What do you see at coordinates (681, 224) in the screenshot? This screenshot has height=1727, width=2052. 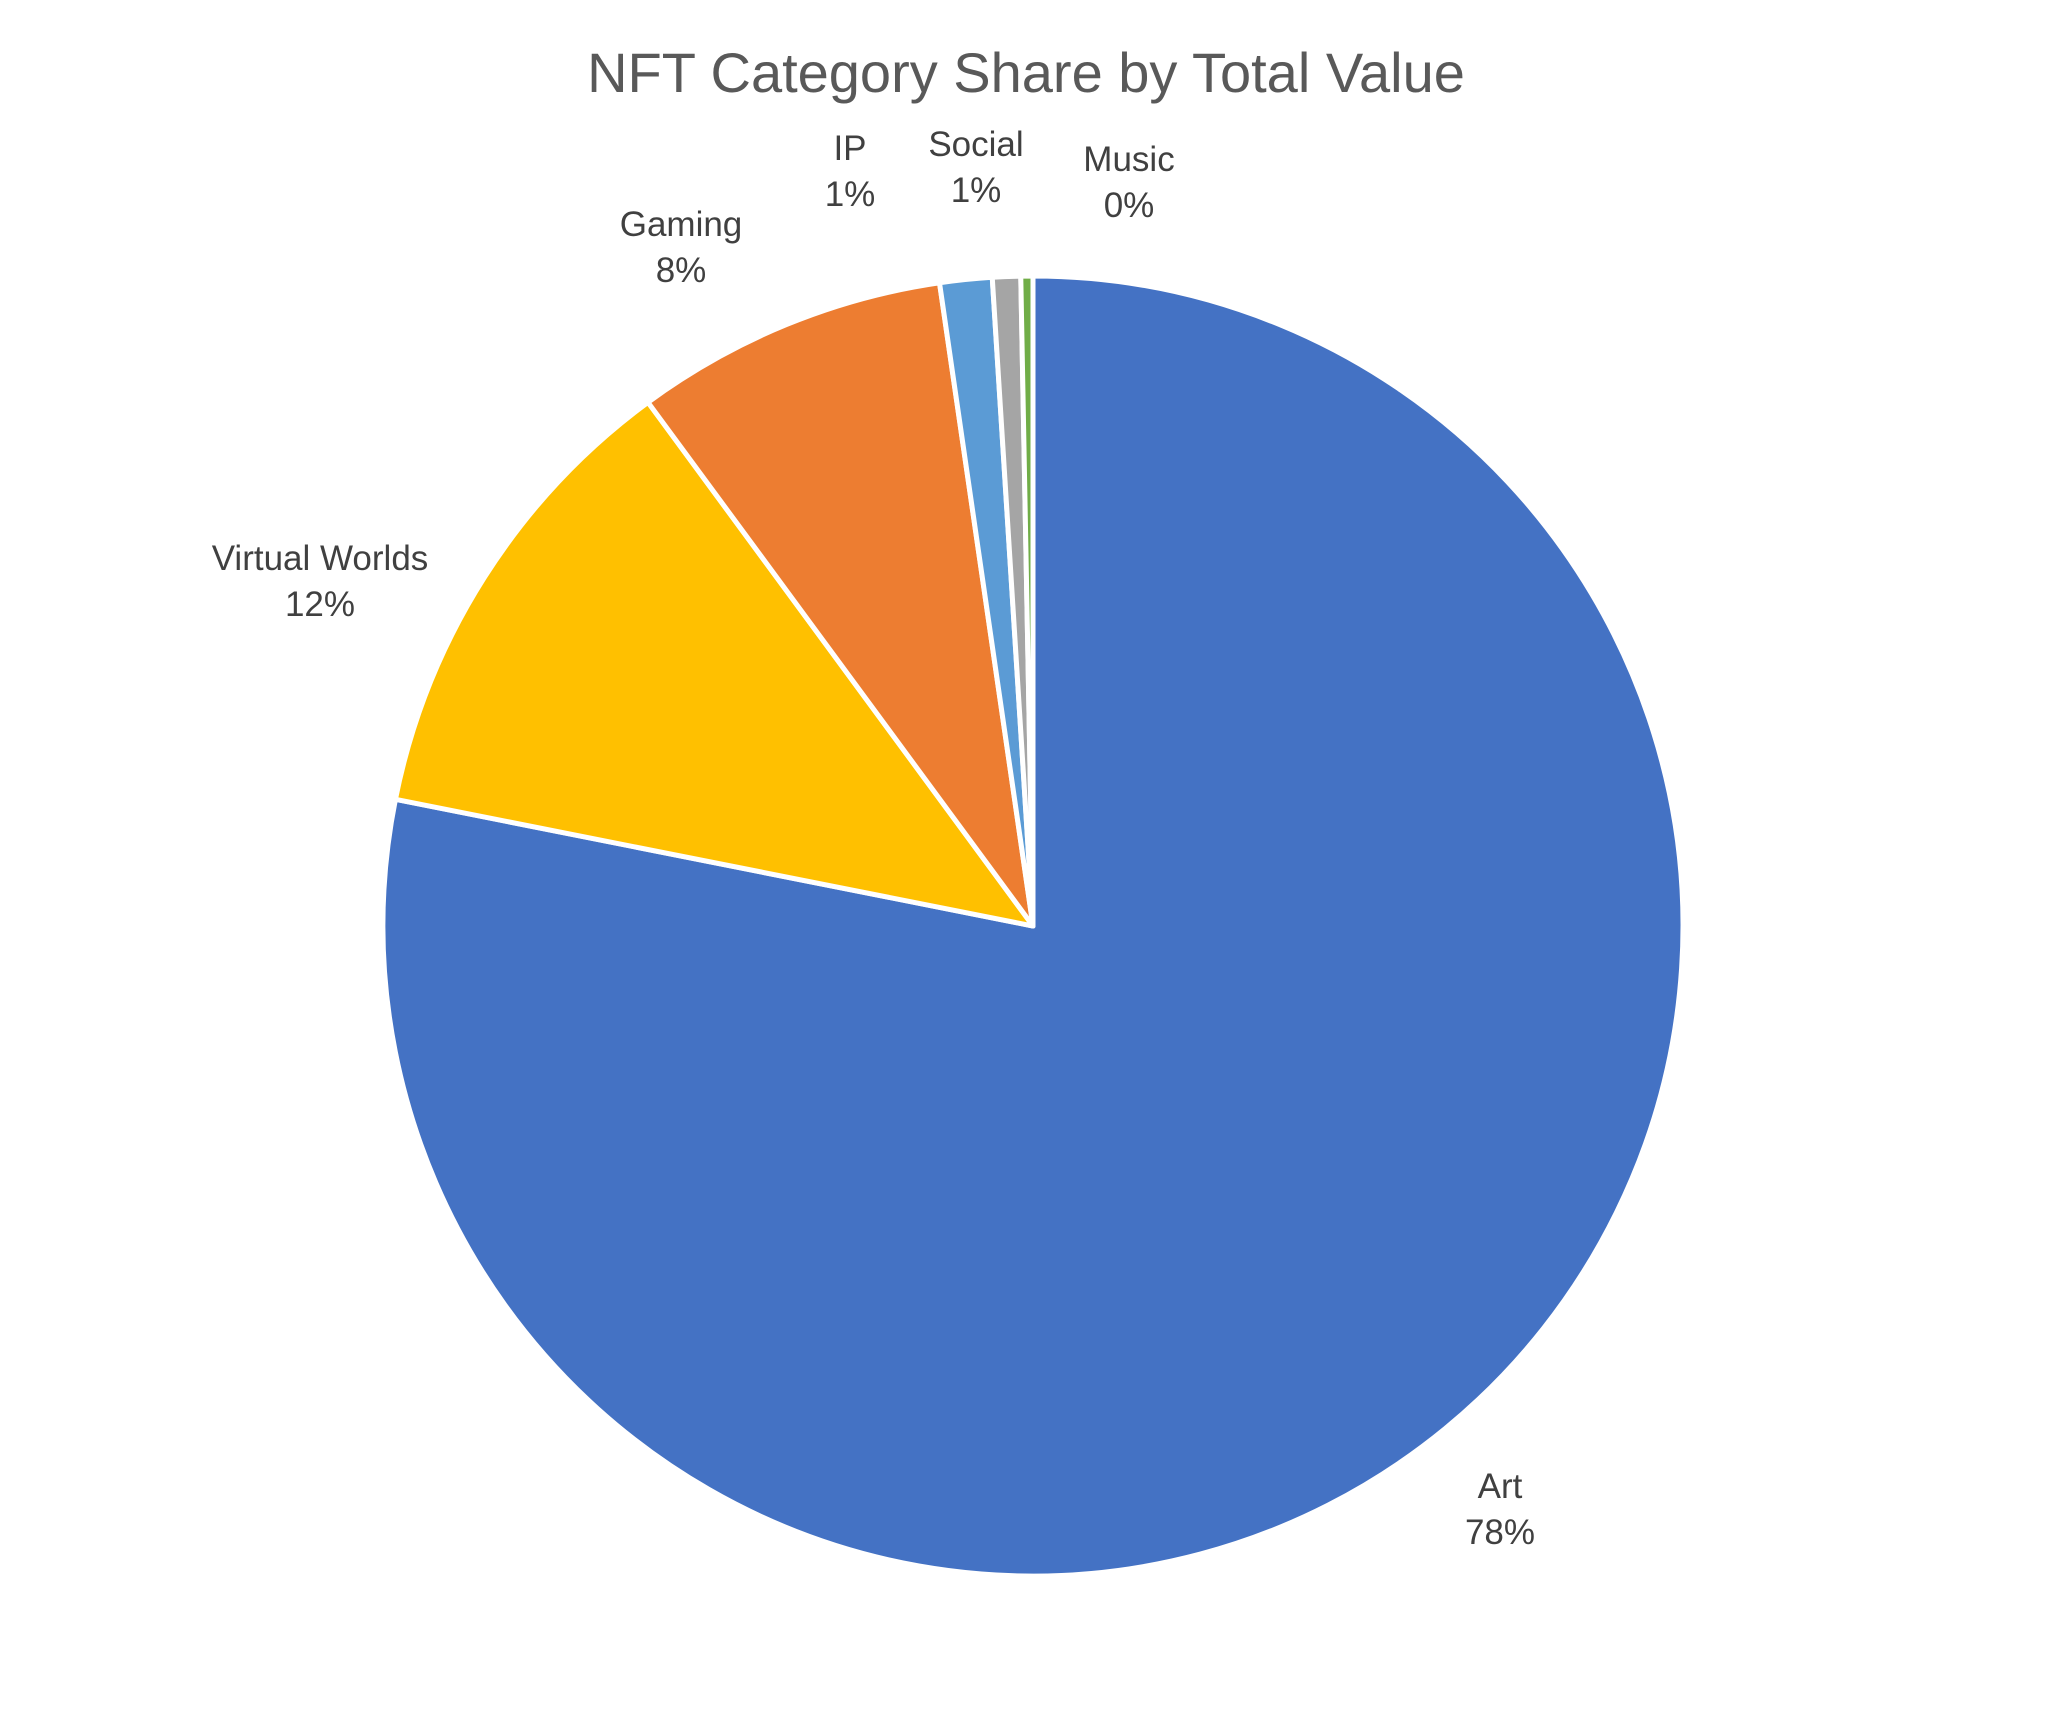 I see `slice-category-label: Gaming` at bounding box center [681, 224].